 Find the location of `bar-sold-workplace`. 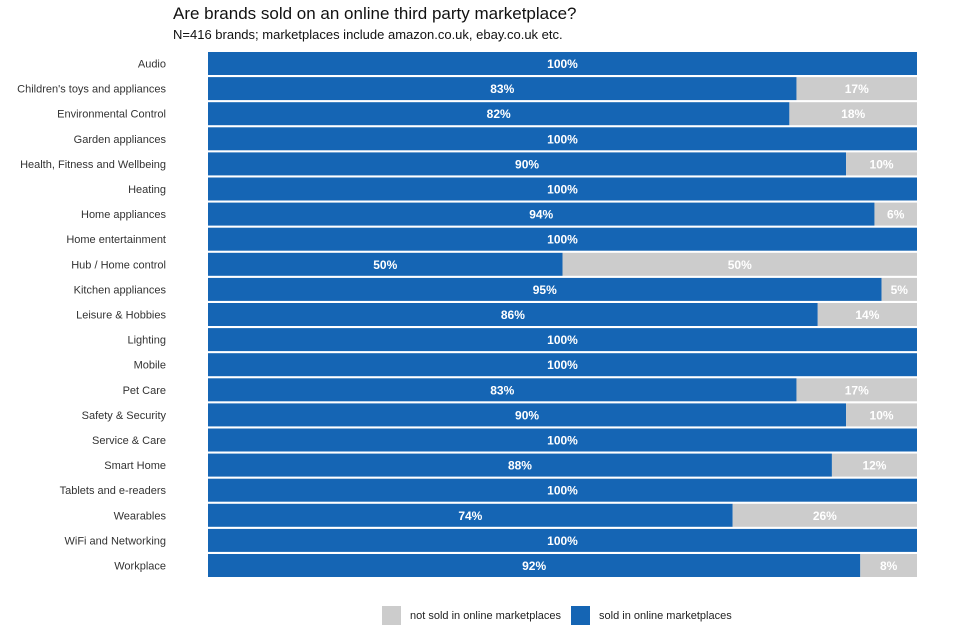

bar-sold-workplace is located at coordinates (534, 565).